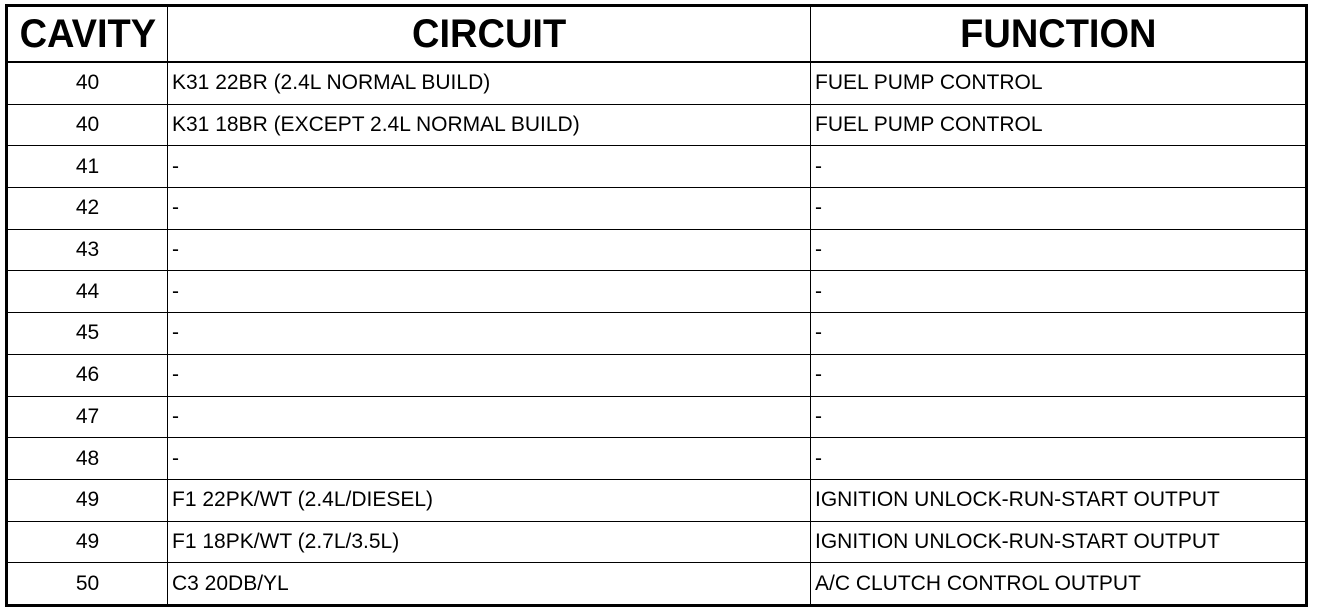 The image size is (1328, 616). Describe the element at coordinates (87, 458) in the screenshot. I see `cavity-cell: 48` at that location.